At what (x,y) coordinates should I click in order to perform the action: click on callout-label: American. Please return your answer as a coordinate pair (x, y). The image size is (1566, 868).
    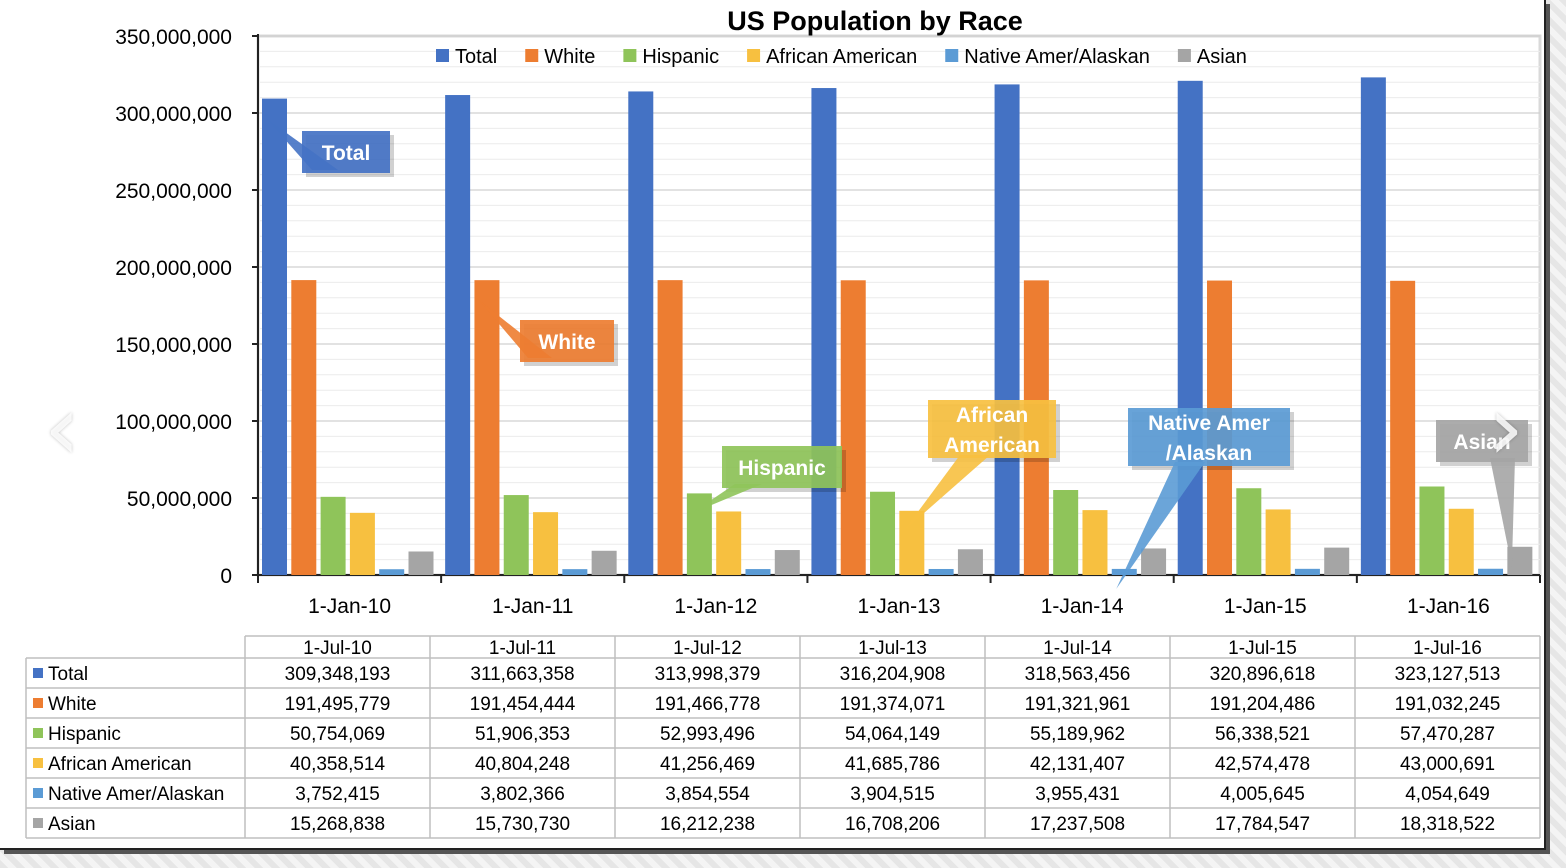
    Looking at the image, I should click on (992, 445).